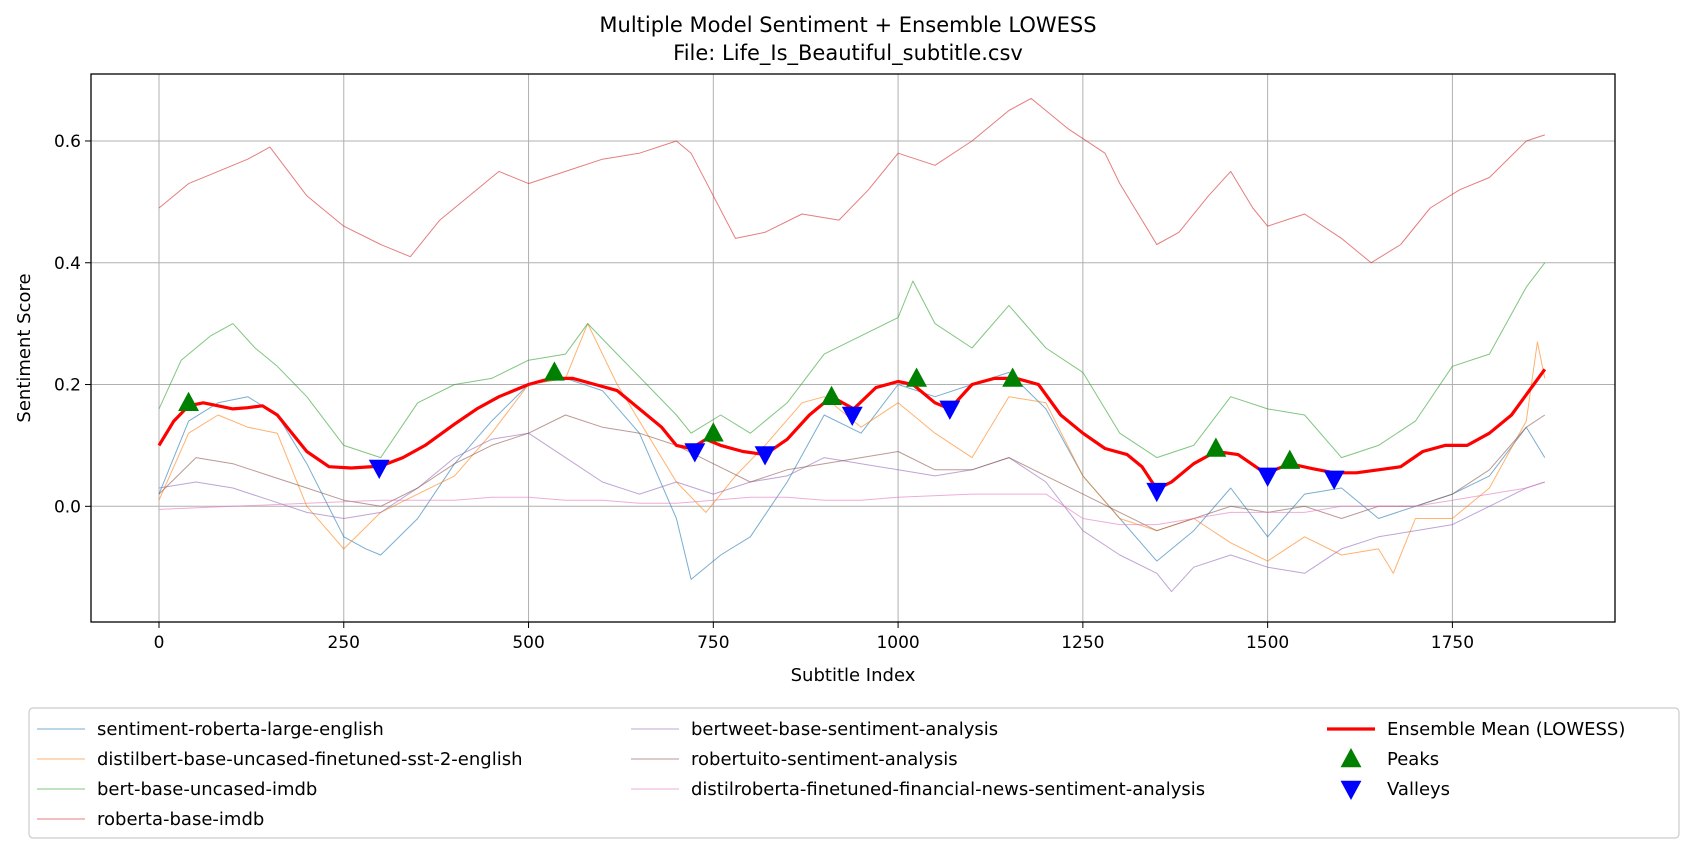 The width and height of the screenshot is (1683, 853). I want to click on legend-label: roberta-base-imdb, so click(180, 819).